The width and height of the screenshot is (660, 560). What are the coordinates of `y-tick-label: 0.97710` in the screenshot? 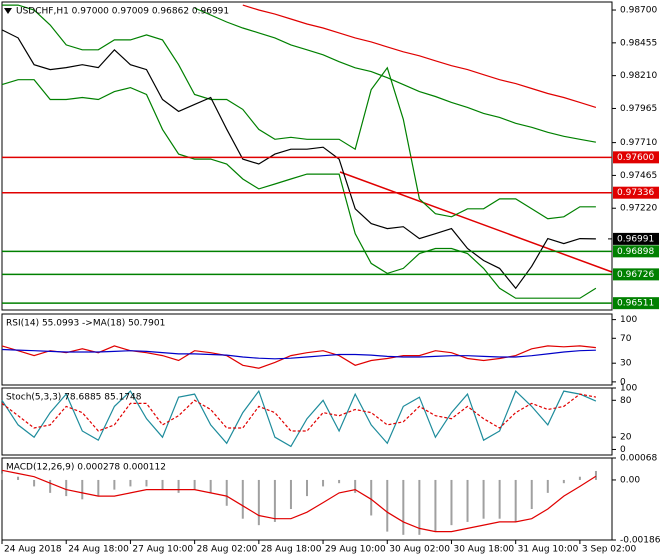 It's located at (638, 143).